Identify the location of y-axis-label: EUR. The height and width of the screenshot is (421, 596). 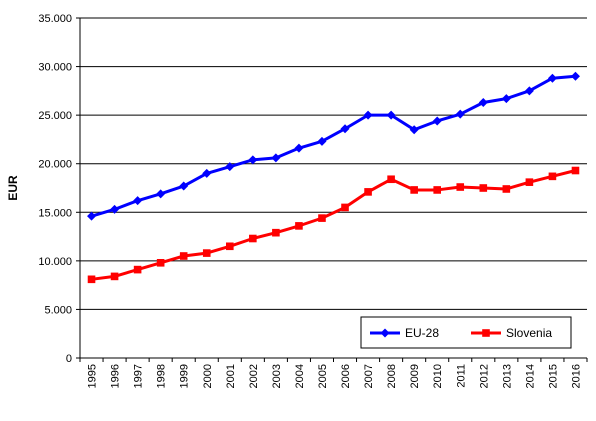
(13, 188).